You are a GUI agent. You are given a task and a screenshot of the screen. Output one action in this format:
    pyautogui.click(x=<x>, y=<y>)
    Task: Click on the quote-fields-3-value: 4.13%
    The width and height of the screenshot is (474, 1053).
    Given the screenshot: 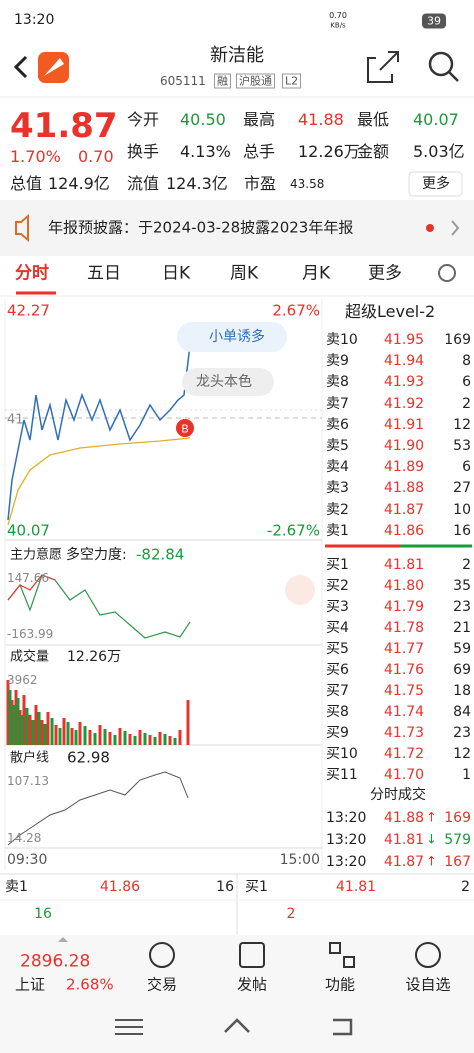 What is the action you would take?
    pyautogui.click(x=205, y=151)
    